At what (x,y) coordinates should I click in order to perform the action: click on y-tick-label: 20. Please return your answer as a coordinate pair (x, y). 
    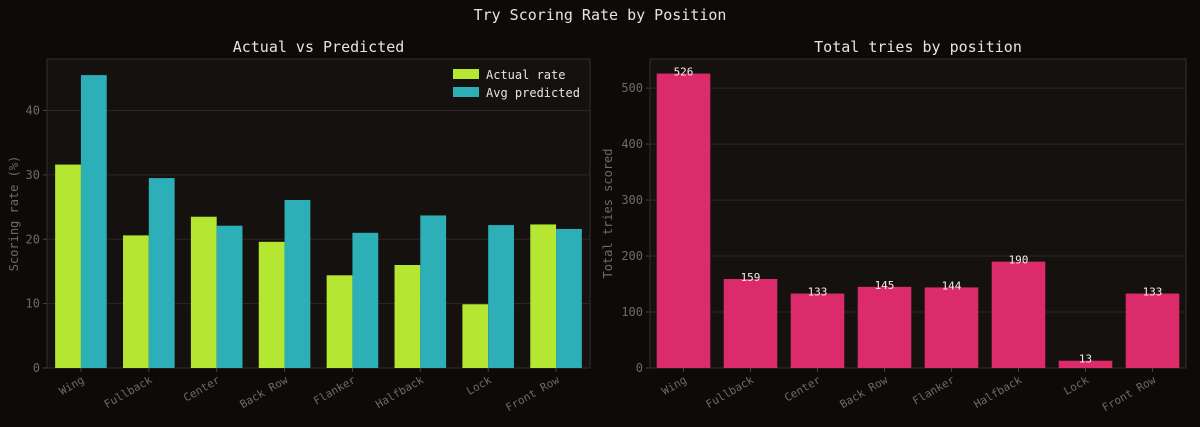
    Looking at the image, I should click on (33, 239).